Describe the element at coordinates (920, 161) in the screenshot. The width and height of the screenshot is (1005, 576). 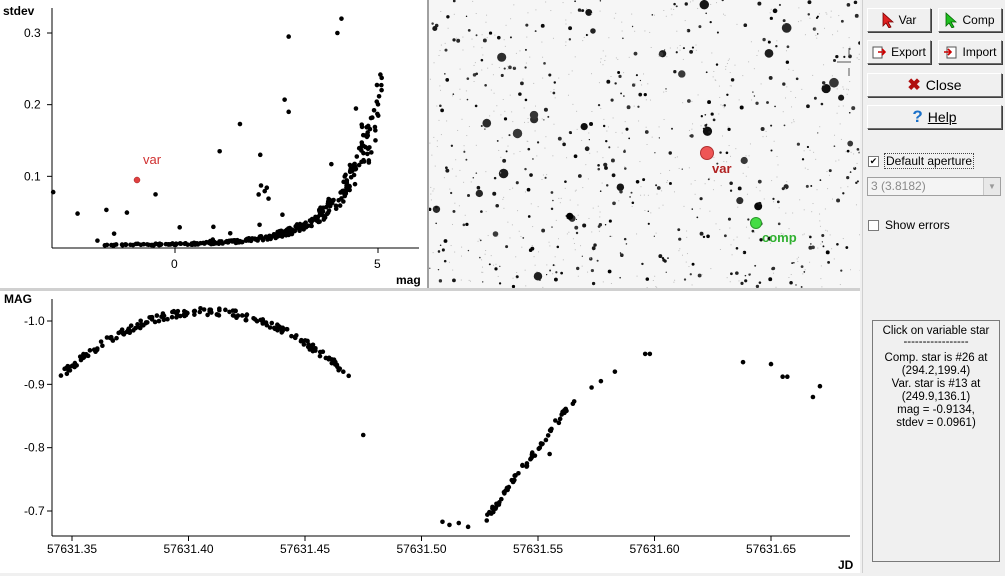
I see `default-aperture-checkbox: Default aperture` at that location.